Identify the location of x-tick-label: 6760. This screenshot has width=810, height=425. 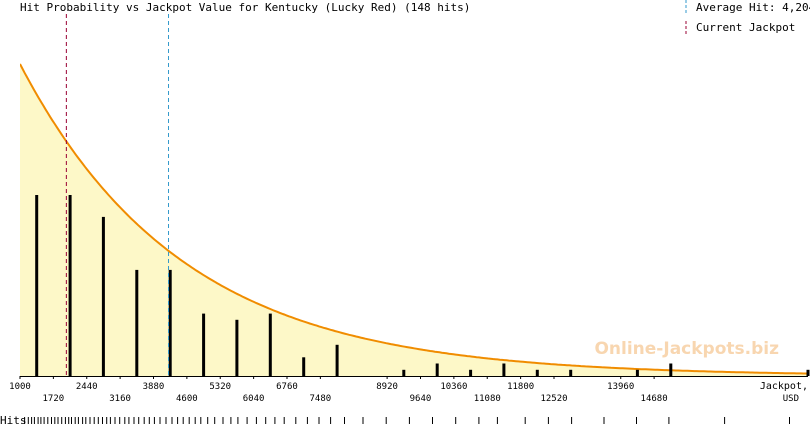
(287, 387).